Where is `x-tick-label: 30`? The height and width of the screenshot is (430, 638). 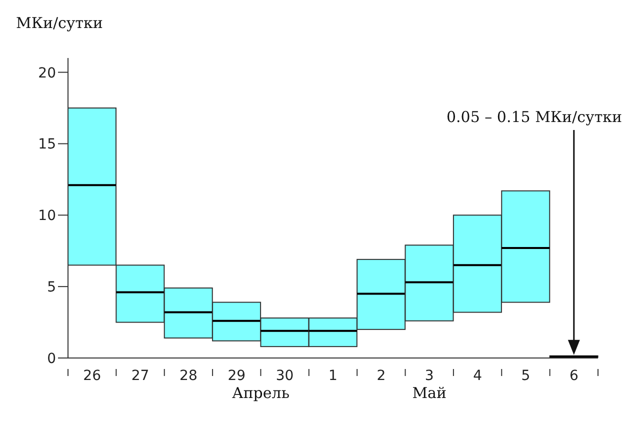
x-tick-label: 30 is located at coordinates (285, 376).